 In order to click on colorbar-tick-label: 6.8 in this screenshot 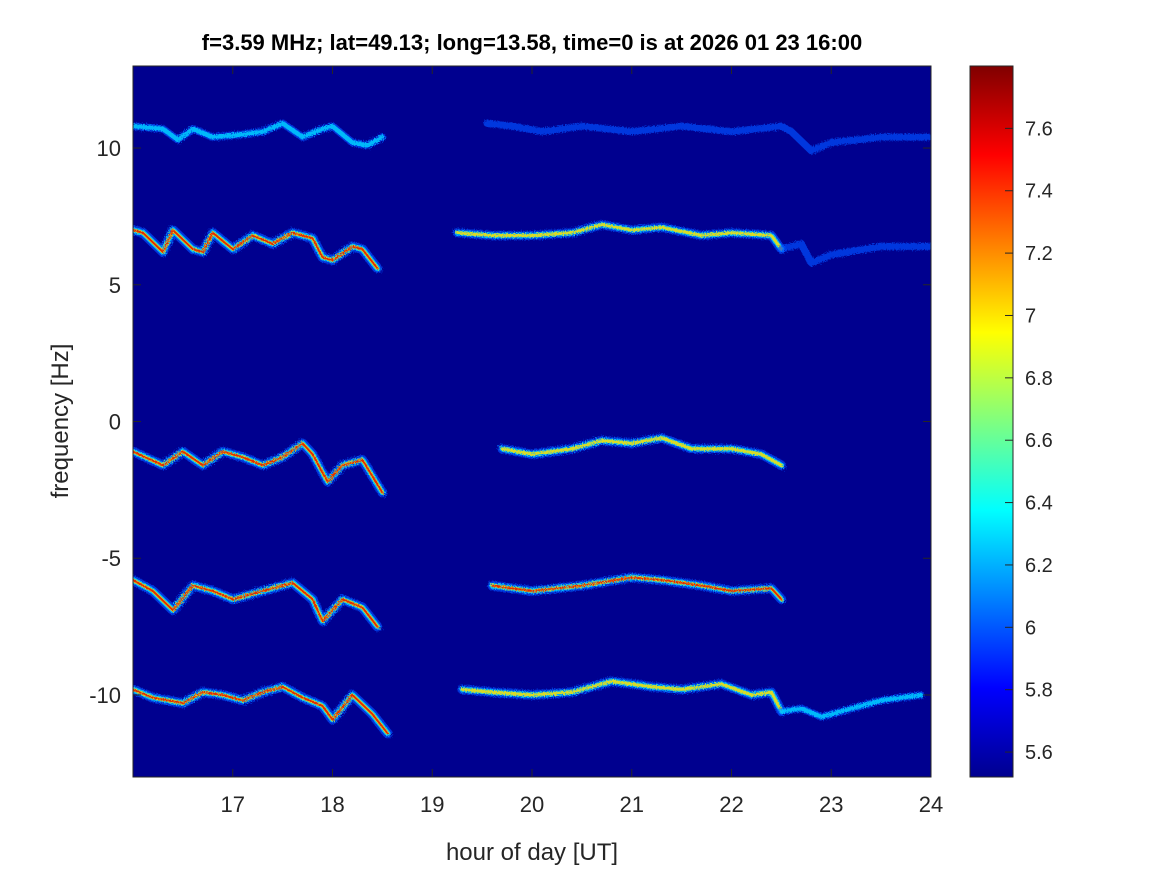, I will do `click(1039, 379)`.